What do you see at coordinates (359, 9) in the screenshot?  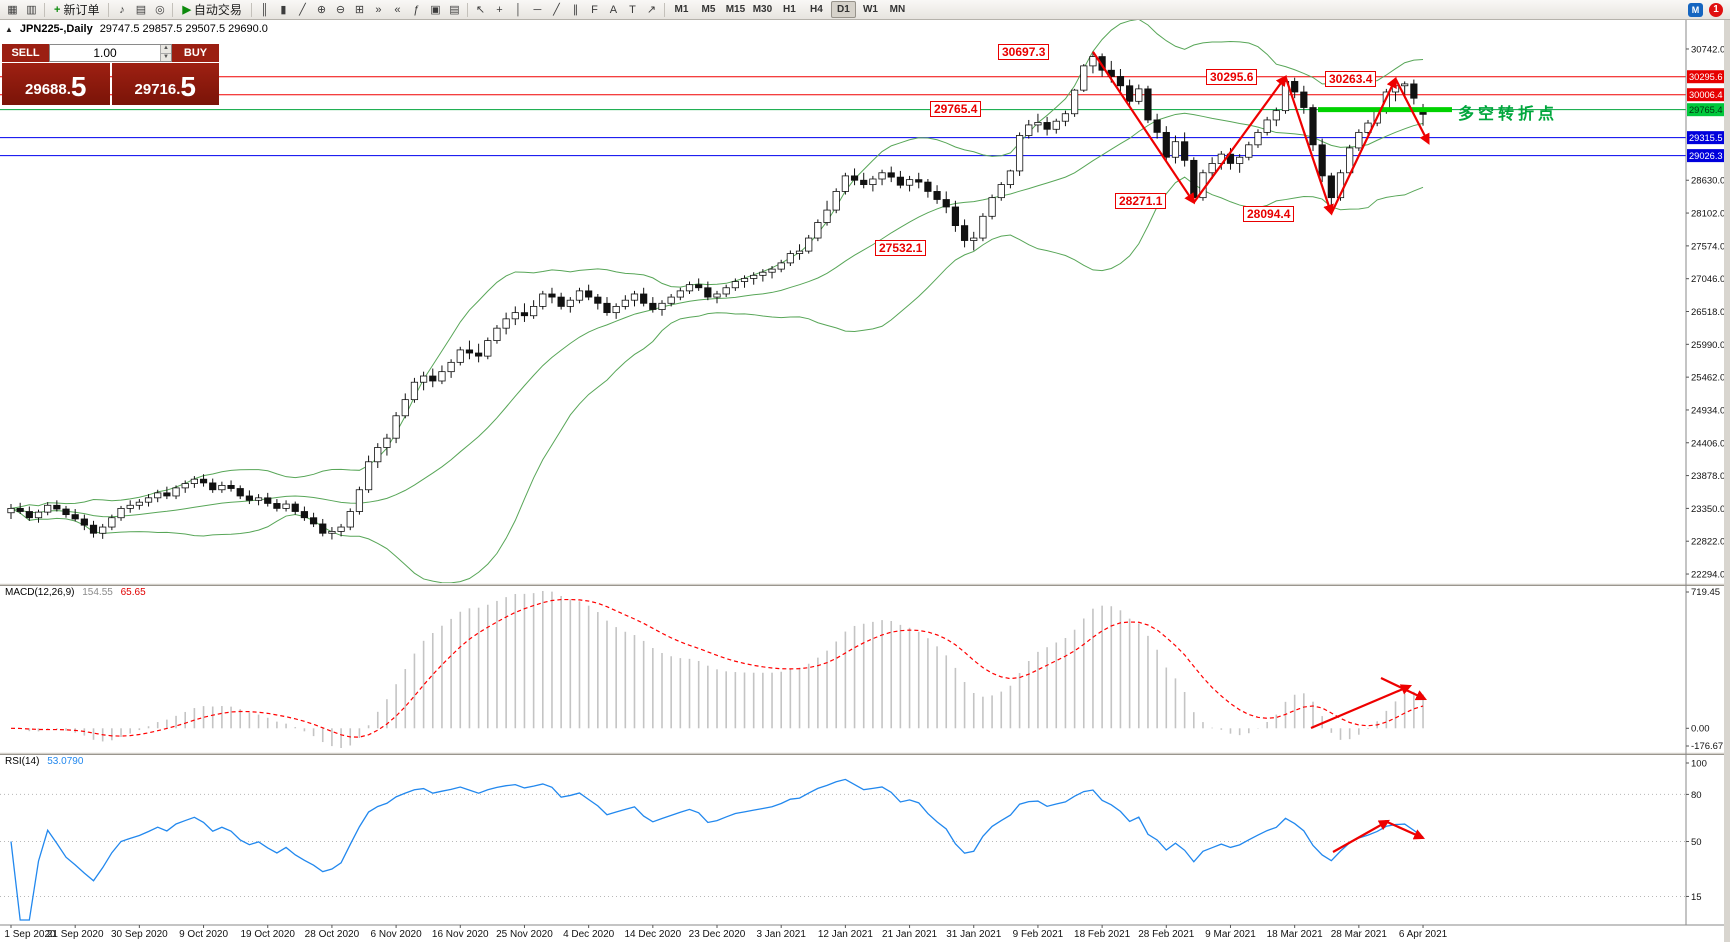 I see `tile-windows-icon: ⊞` at bounding box center [359, 9].